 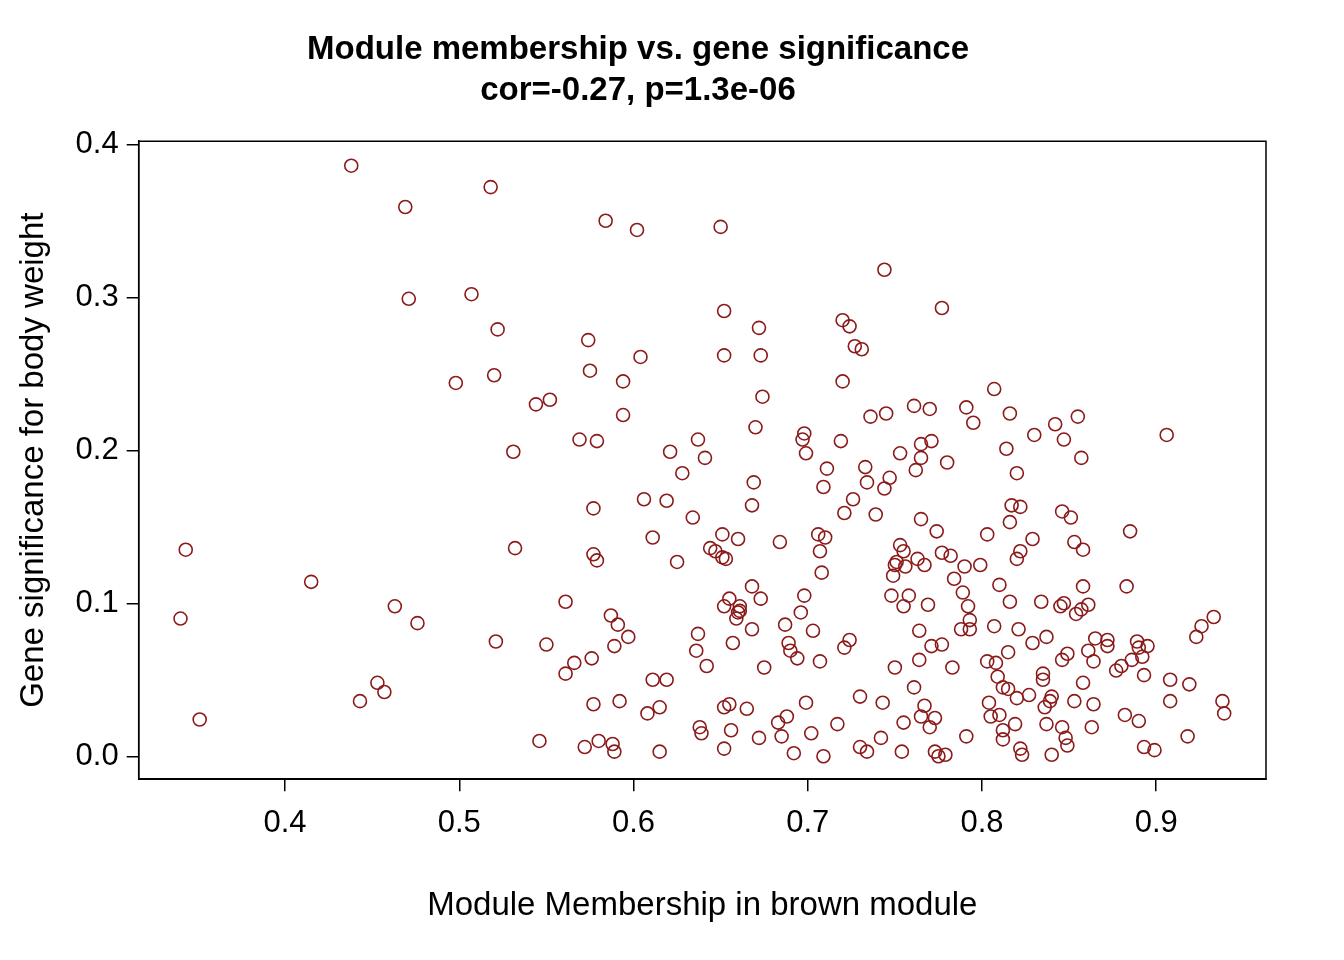 What do you see at coordinates (638, 89) in the screenshot?
I see `chart-subtitle: cor=-0.27, p=1.3e-06` at bounding box center [638, 89].